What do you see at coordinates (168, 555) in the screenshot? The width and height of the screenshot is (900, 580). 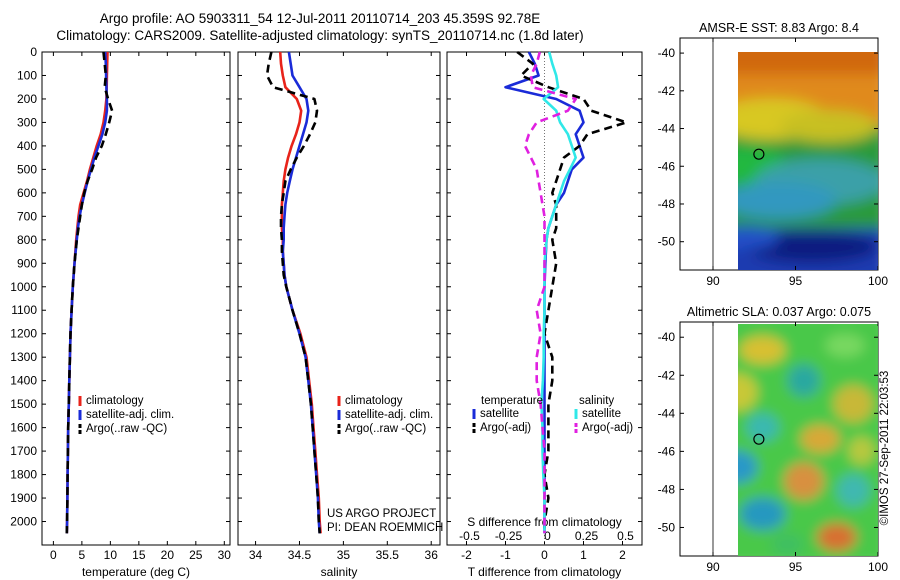 I see `x-tick-label: 20` at bounding box center [168, 555].